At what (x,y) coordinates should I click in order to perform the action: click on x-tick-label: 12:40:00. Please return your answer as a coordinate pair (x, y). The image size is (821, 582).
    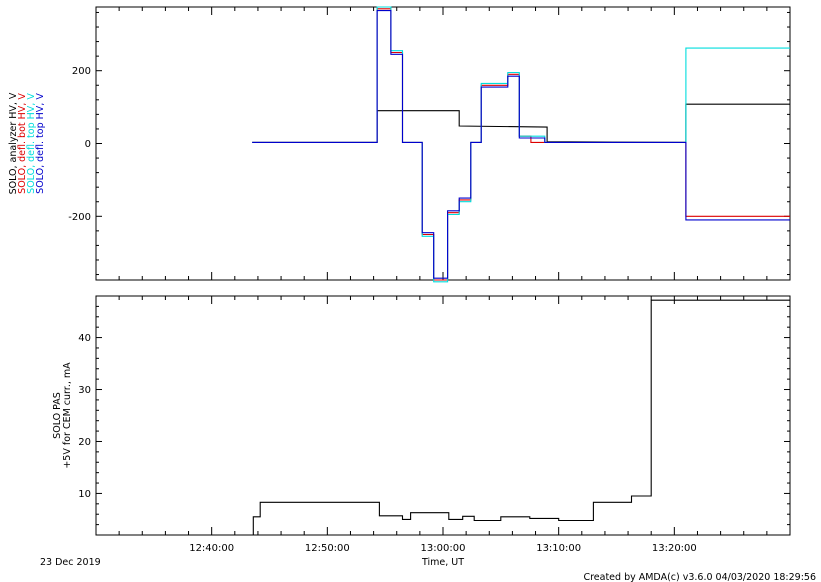
    Looking at the image, I should click on (211, 548).